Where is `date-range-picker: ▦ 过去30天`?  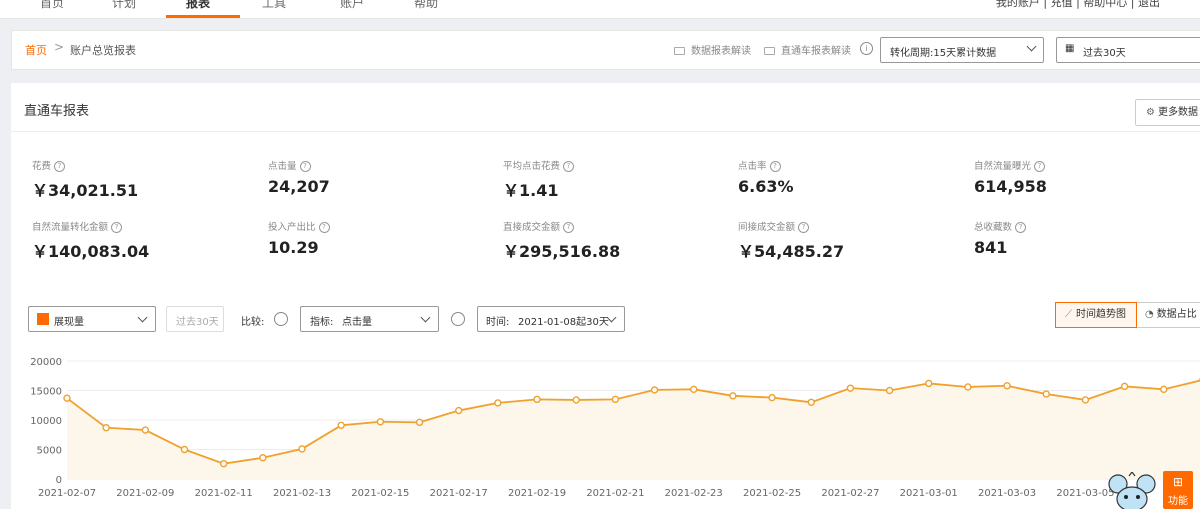 date-range-picker: ▦ 过去30天 is located at coordinates (1128, 50).